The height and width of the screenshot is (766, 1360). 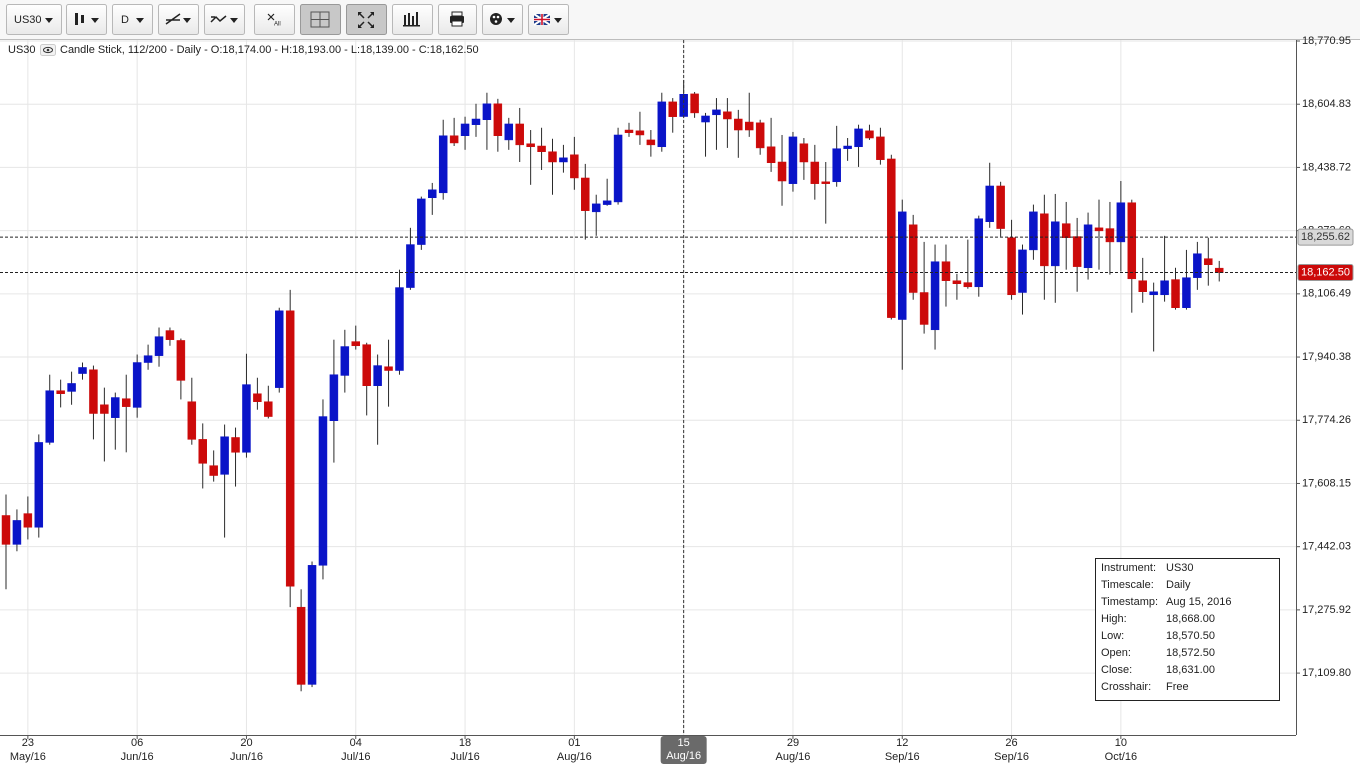 I want to click on info-value: 18,631.00, so click(x=1190, y=670).